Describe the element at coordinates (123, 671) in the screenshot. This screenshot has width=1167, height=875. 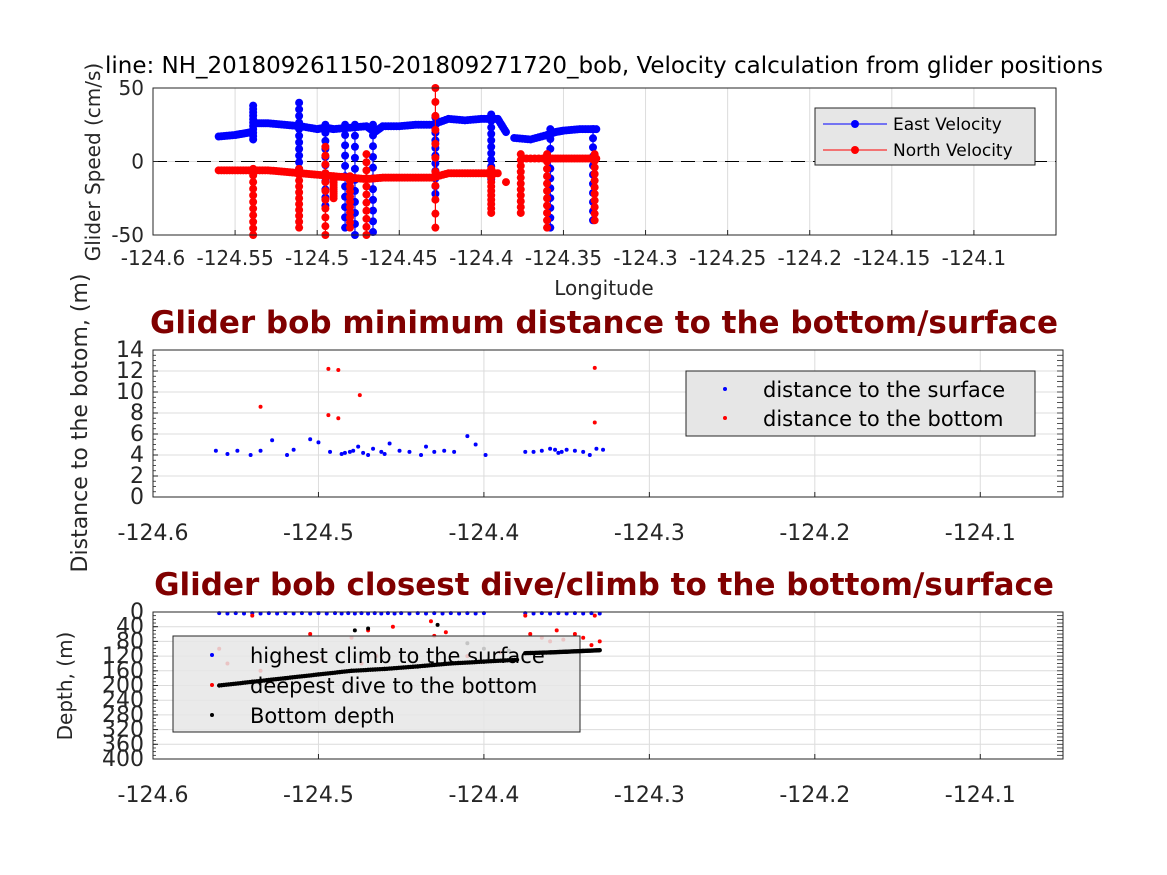
I see `y-tick-label: 160` at that location.